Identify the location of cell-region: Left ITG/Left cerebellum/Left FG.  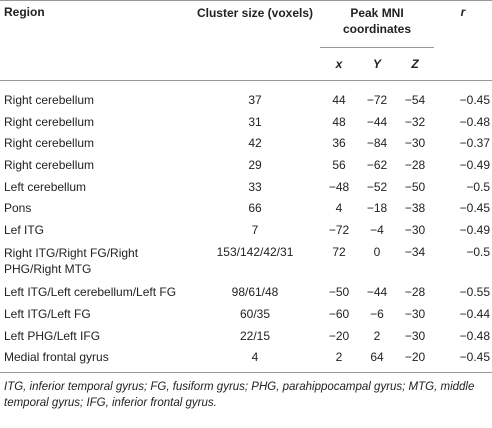
(90, 292).